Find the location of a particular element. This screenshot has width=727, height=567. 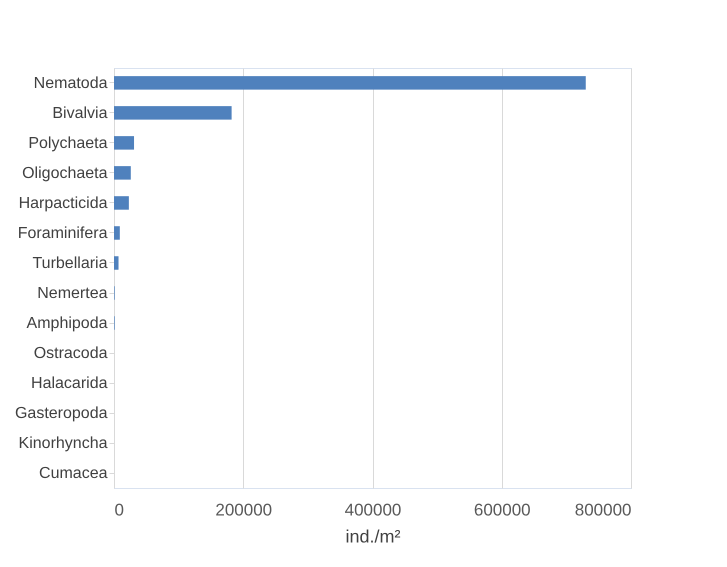

y-tick-label: Gasteropoda is located at coordinates (61, 413).